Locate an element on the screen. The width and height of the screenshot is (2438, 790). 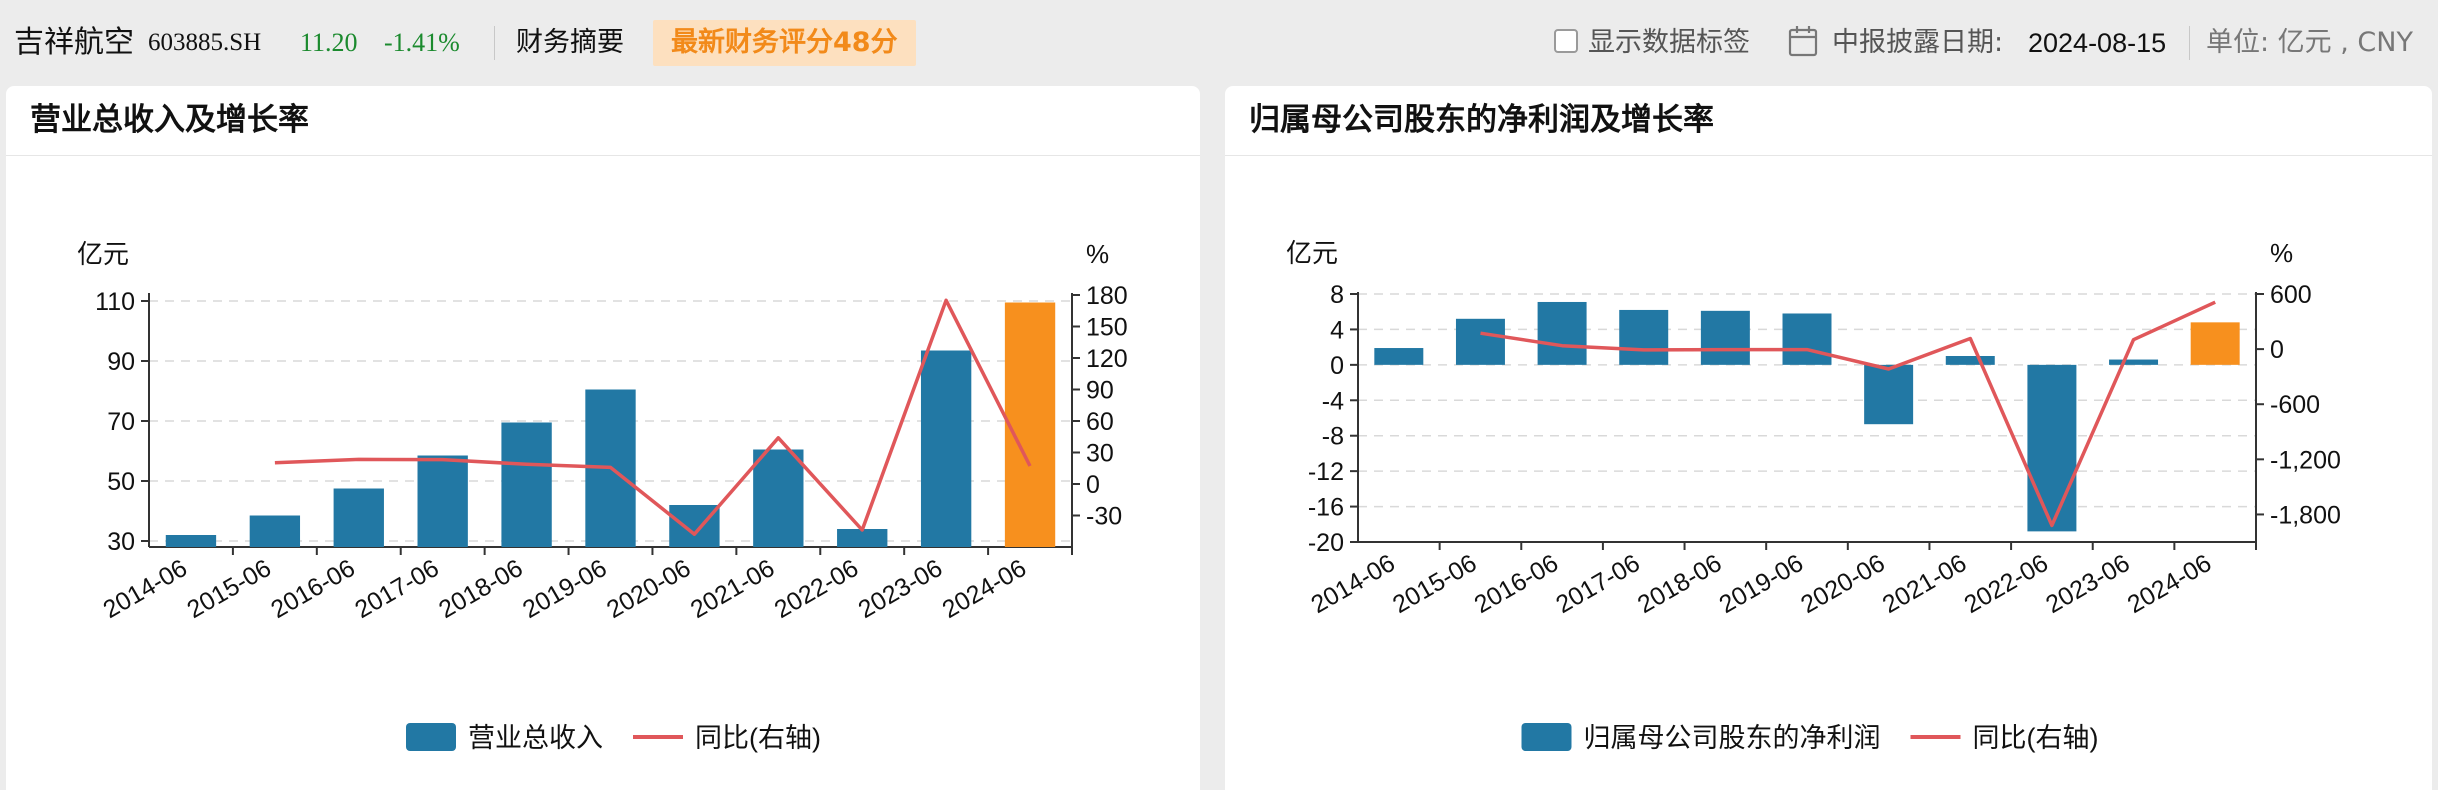
show-labels-checkbox is located at coordinates (1566, 41).